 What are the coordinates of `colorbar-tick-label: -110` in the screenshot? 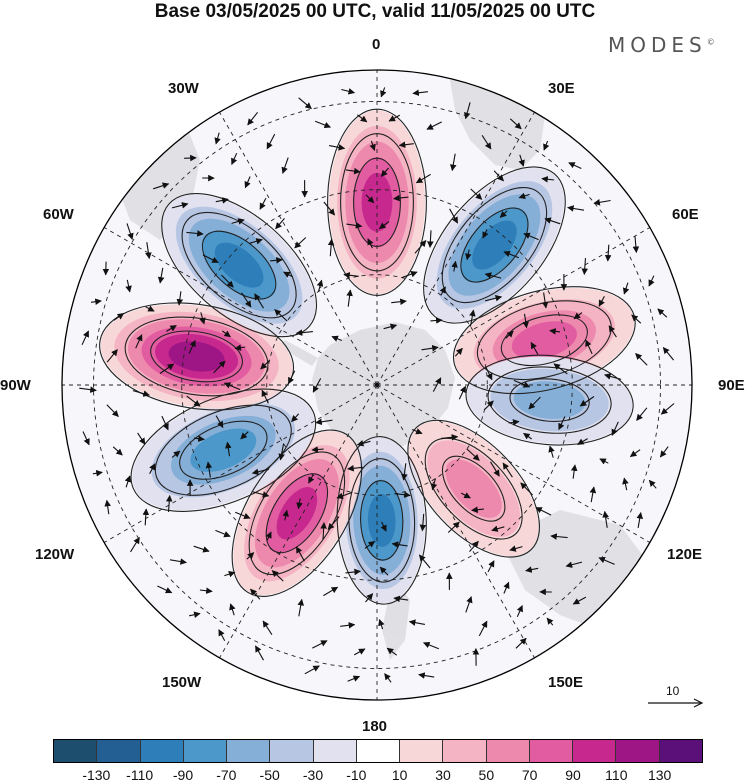 It's located at (140, 775).